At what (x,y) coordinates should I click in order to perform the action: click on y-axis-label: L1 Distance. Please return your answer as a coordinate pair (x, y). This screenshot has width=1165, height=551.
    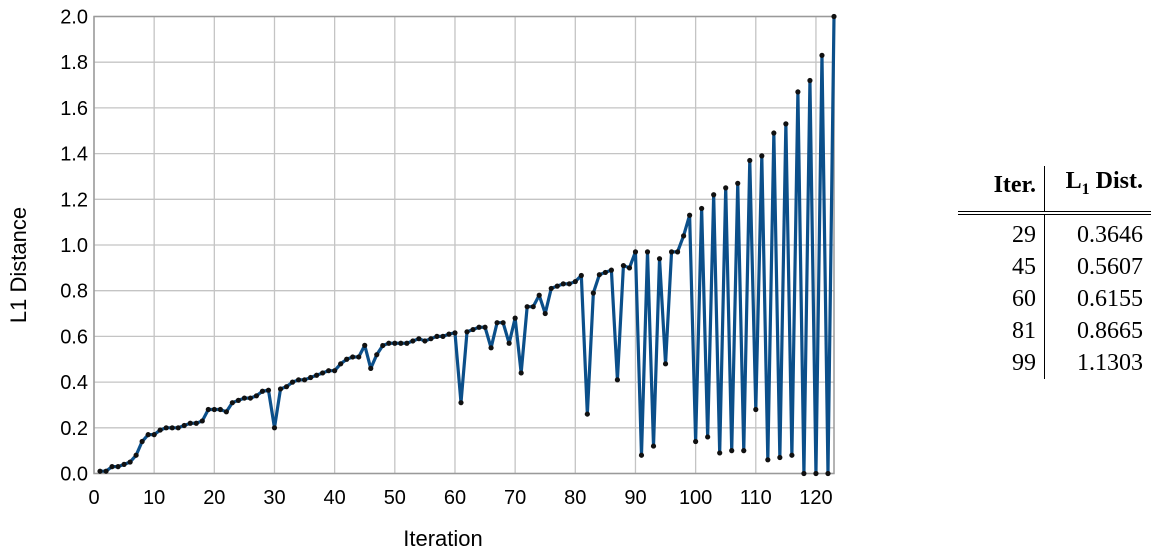
    Looking at the image, I should click on (18, 265).